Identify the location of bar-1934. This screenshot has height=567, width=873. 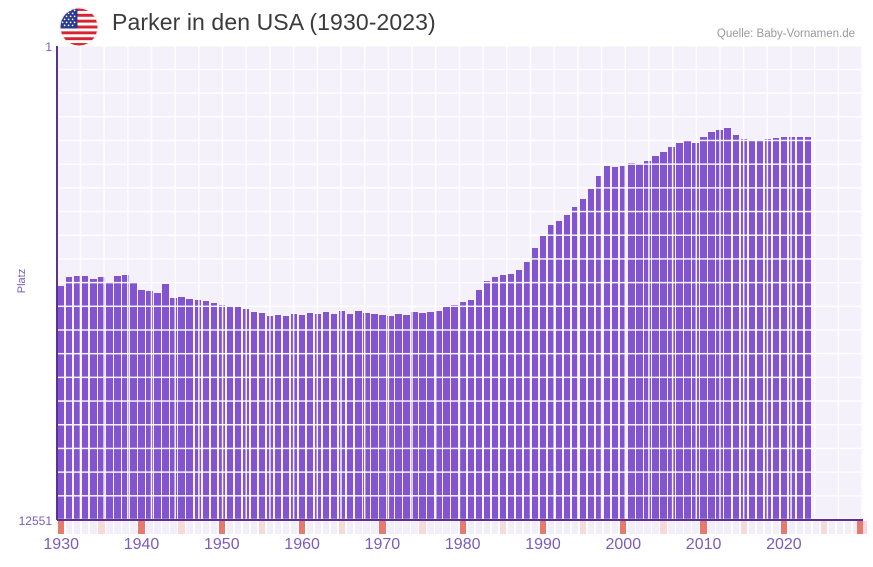
(93, 399).